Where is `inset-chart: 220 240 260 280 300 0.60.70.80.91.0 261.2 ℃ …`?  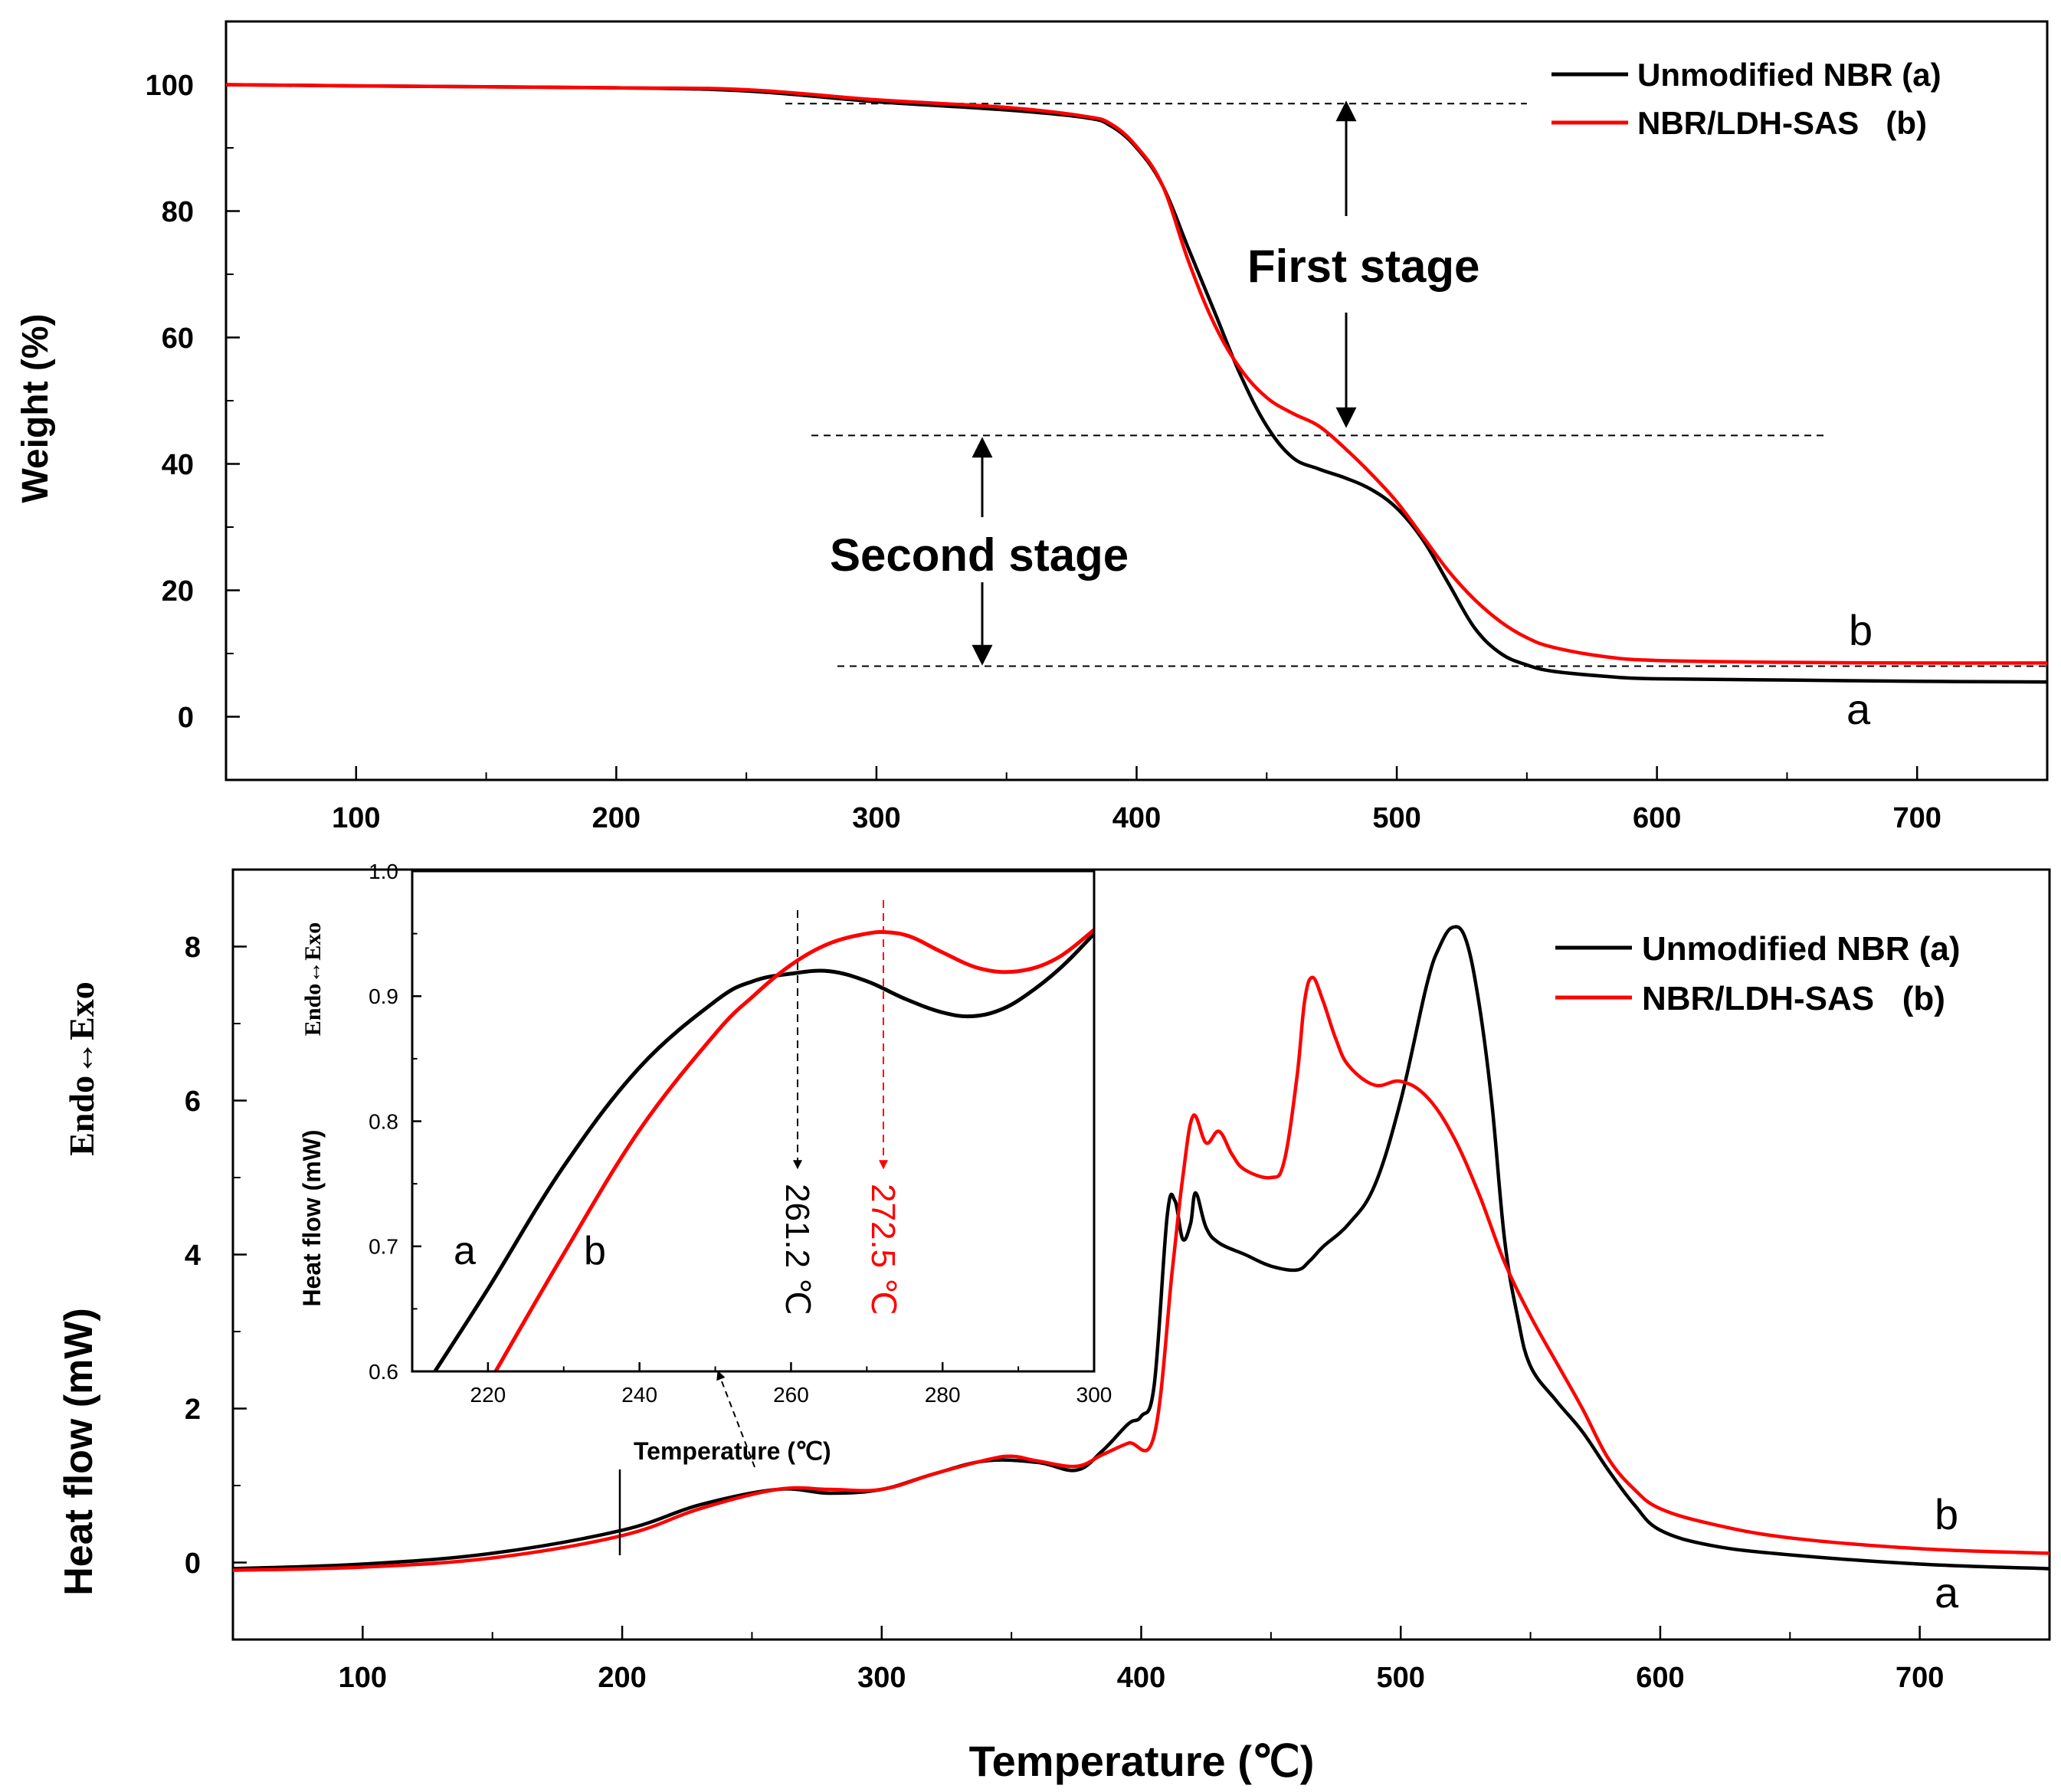
inset-chart: 220 240 260 280 300 0.60.70.80.91.0 261.2 ℃ … is located at coordinates (705, 1164).